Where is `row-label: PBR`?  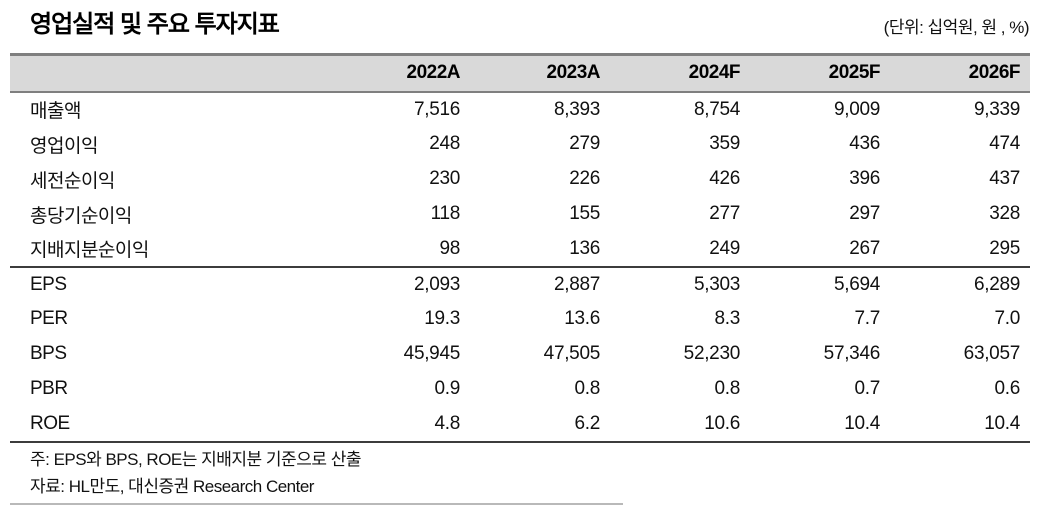 row-label: PBR is located at coordinates (49, 388).